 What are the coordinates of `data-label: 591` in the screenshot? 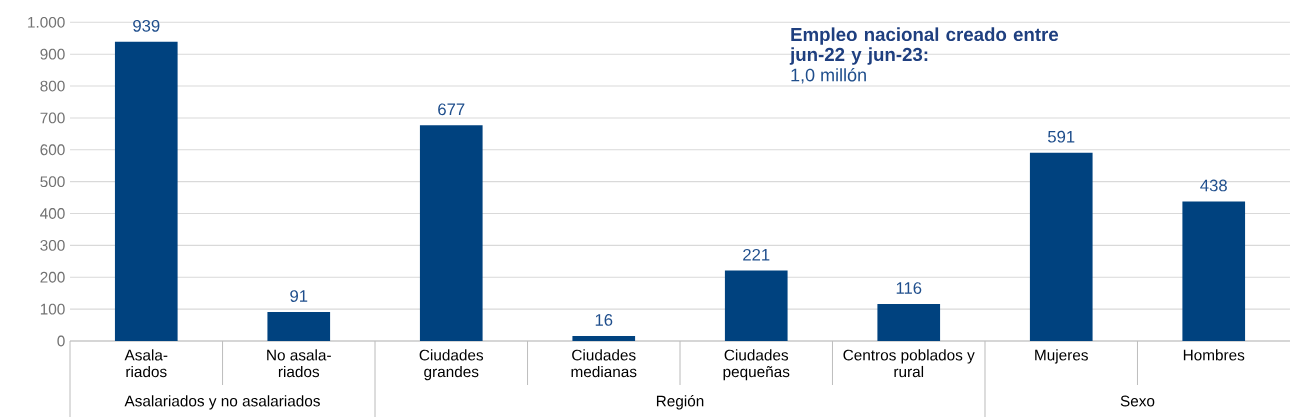 It's located at (1061, 136).